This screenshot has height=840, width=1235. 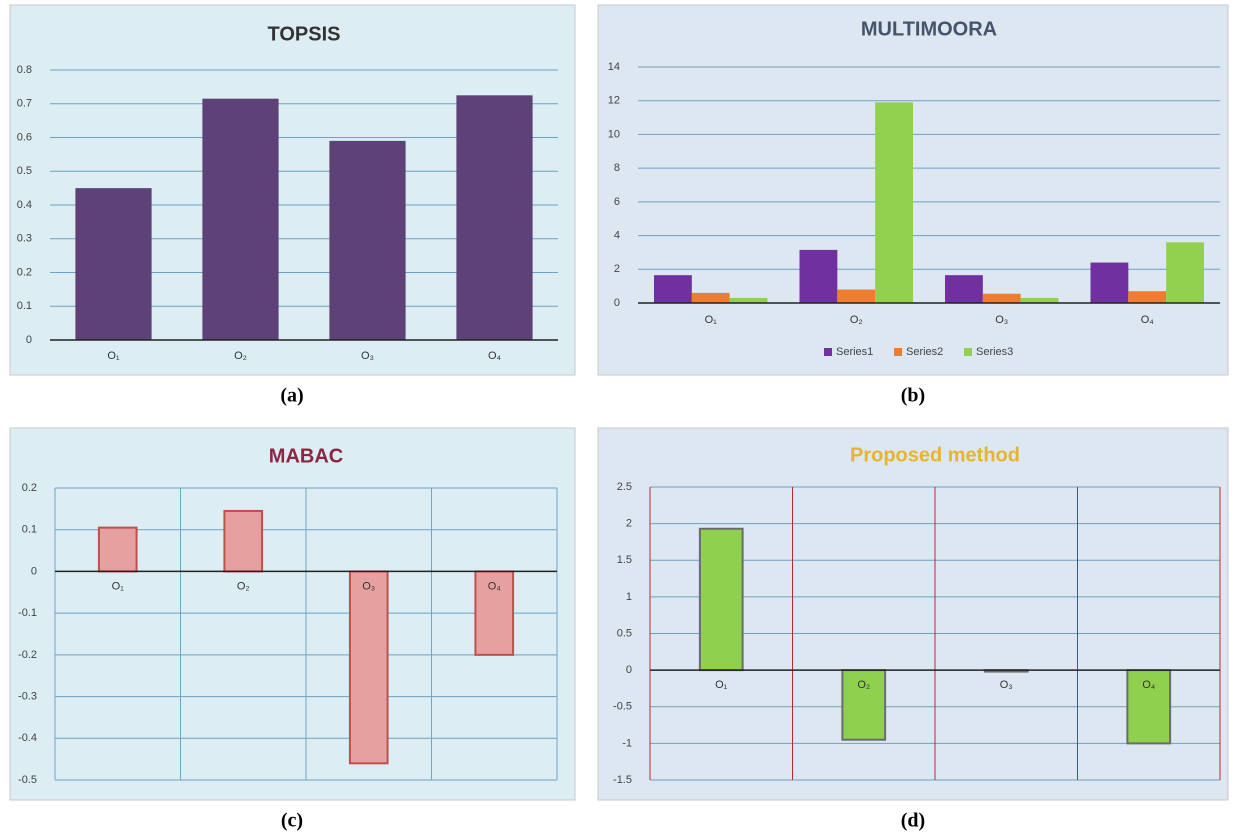 What do you see at coordinates (24, 239) in the screenshot?
I see `y-tick-label: 0.3` at bounding box center [24, 239].